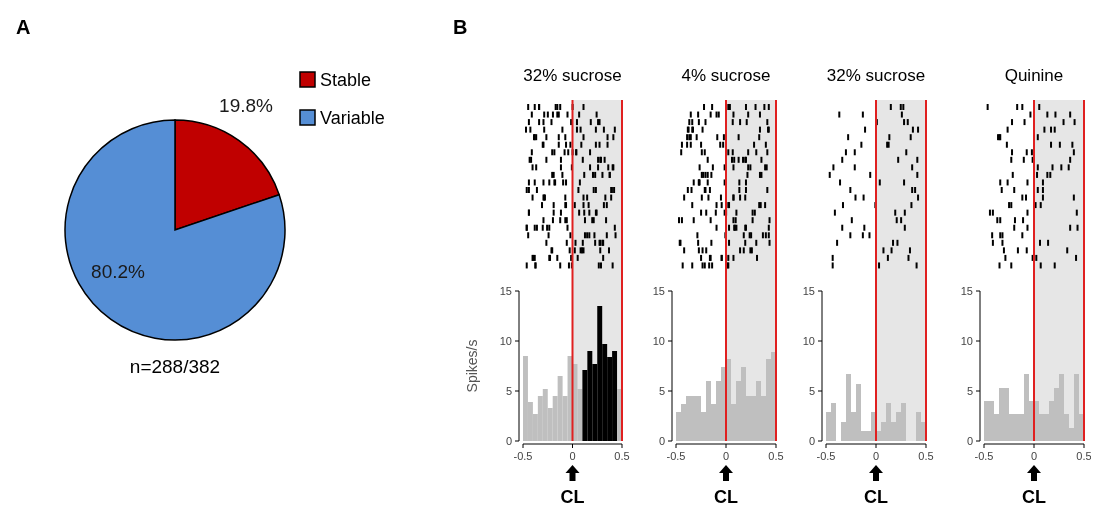 This screenshot has width=1099, height=509. Describe the element at coordinates (246, 105) in the screenshot. I see `data-label: 19.8%` at that location.